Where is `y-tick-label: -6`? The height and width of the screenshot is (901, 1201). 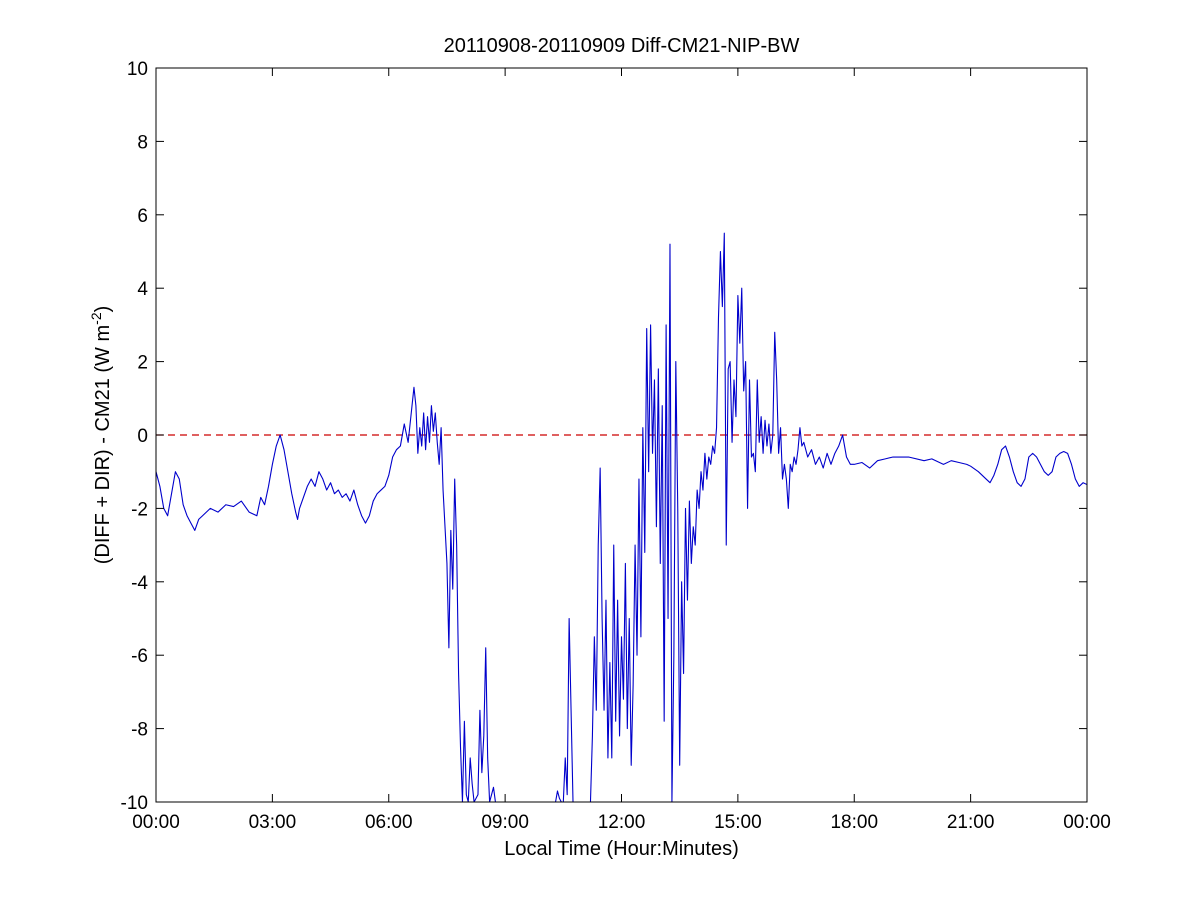
y-tick-label: -6 is located at coordinates (139, 656).